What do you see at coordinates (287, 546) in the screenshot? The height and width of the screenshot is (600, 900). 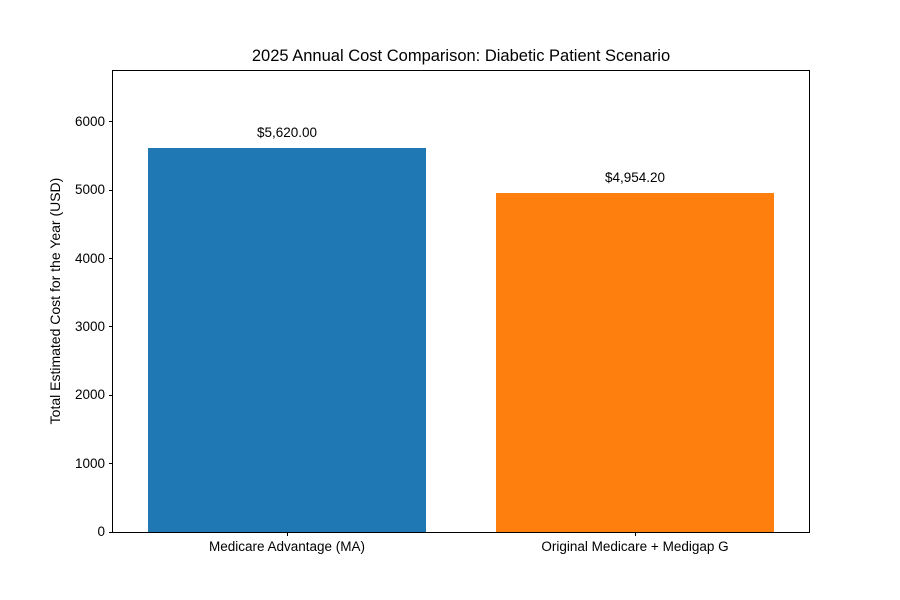 I see `x-tick-label: Medicare Advantage (MA)` at bounding box center [287, 546].